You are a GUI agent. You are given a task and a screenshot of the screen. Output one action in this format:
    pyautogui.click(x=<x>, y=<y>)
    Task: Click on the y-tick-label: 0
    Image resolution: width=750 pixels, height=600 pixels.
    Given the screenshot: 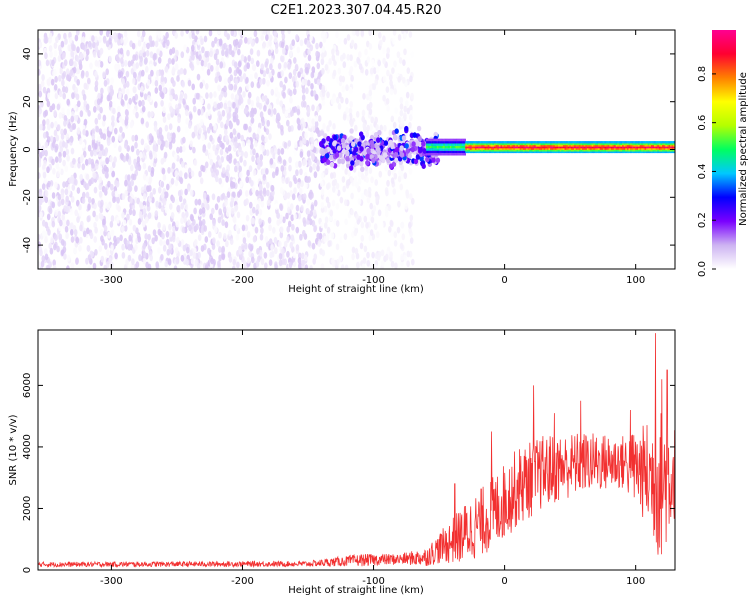 What is the action you would take?
    pyautogui.click(x=27, y=570)
    